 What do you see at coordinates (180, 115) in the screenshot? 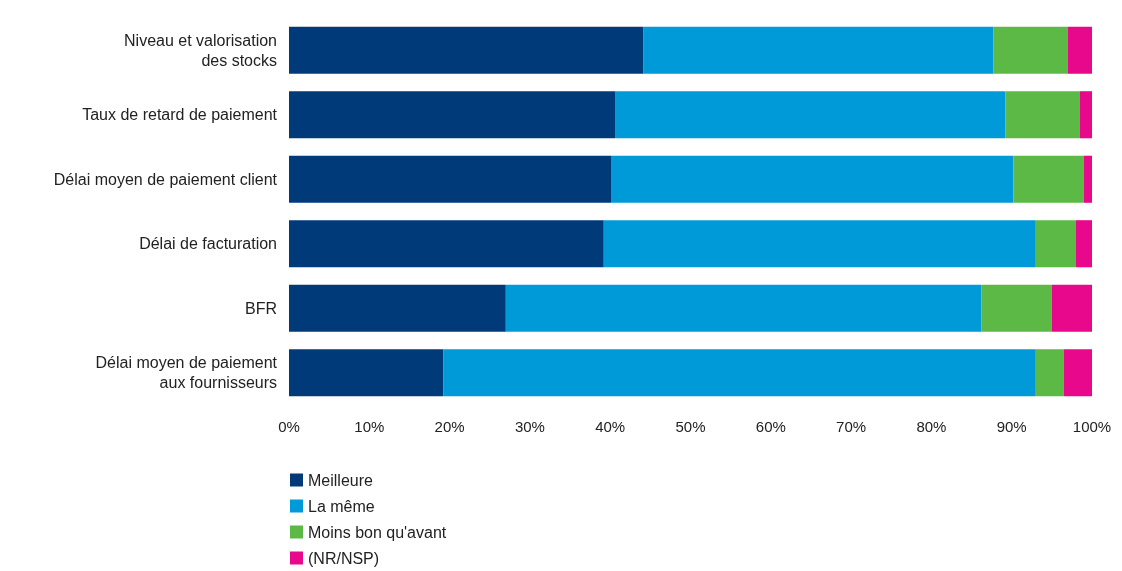
I see `y-tick-label: Taux de retard de paiement` at bounding box center [180, 115].